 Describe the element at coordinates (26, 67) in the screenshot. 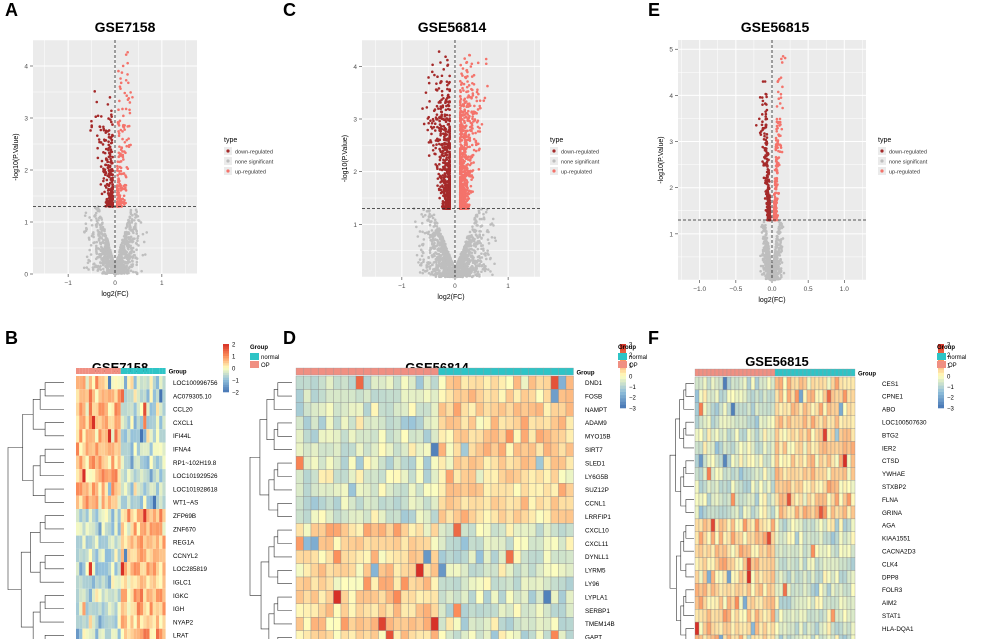

I see `y-tick-label: 4` at that location.